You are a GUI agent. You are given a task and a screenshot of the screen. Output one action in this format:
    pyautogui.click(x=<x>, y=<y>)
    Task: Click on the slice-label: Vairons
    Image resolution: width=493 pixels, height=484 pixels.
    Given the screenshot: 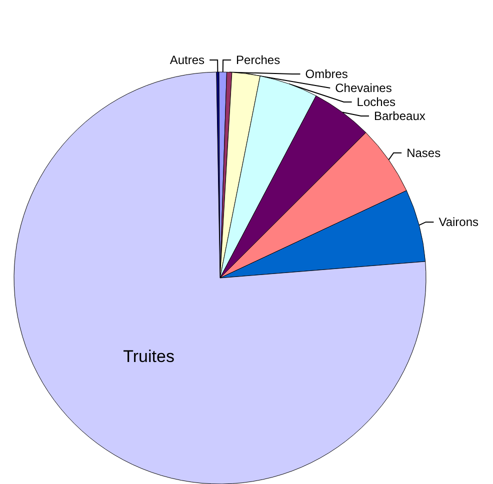 What is the action you would take?
    pyautogui.click(x=458, y=222)
    